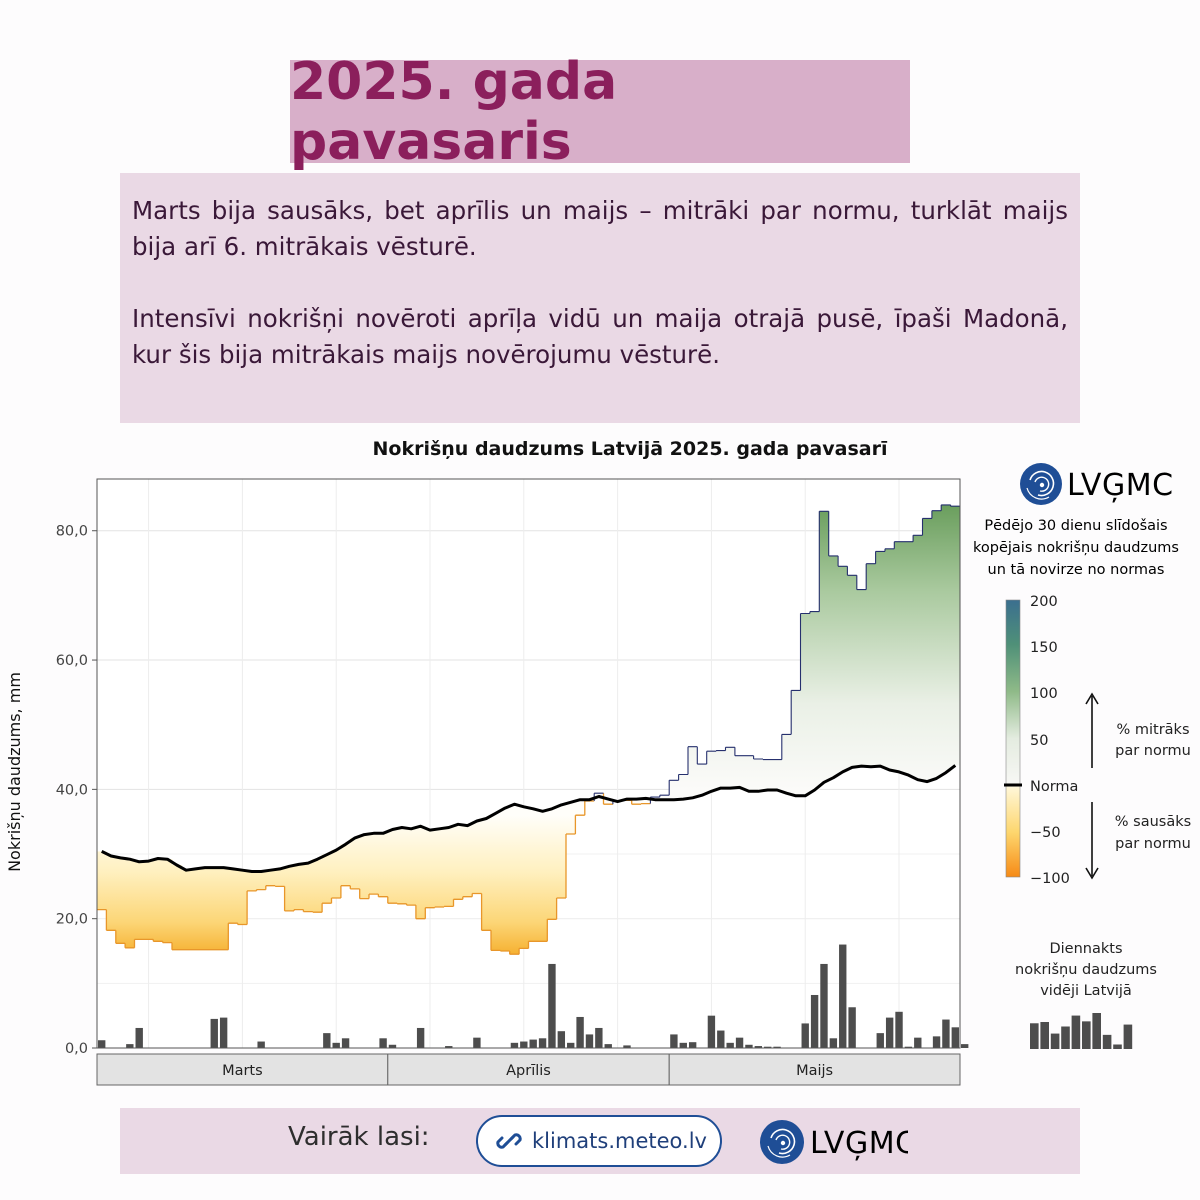 Image resolution: width=1200 pixels, height=1200 pixels. I want to click on wetter-label-line-1: % mitrāks, so click(1152, 730).